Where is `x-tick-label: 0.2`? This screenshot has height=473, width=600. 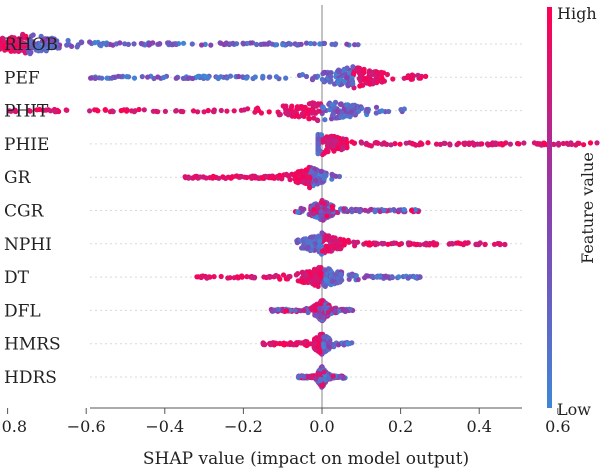
x-tick-label: 0.2 is located at coordinates (400, 426).